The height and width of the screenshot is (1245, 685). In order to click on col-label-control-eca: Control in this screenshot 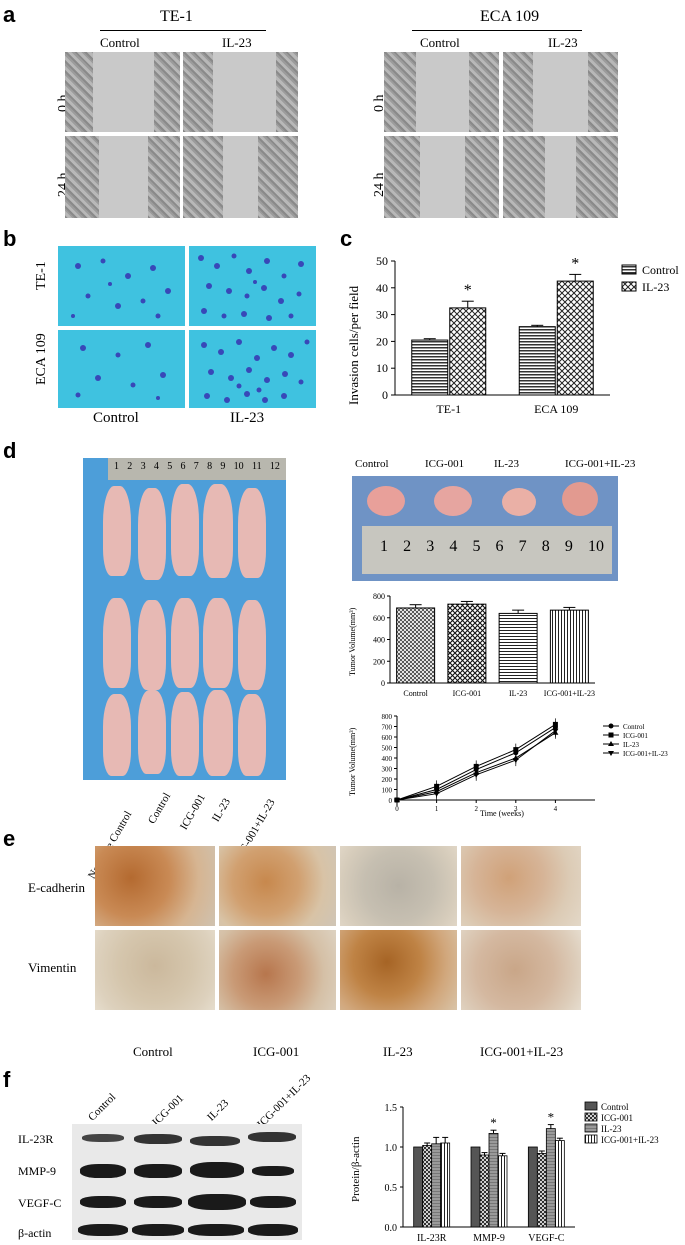, I will do `click(440, 42)`.